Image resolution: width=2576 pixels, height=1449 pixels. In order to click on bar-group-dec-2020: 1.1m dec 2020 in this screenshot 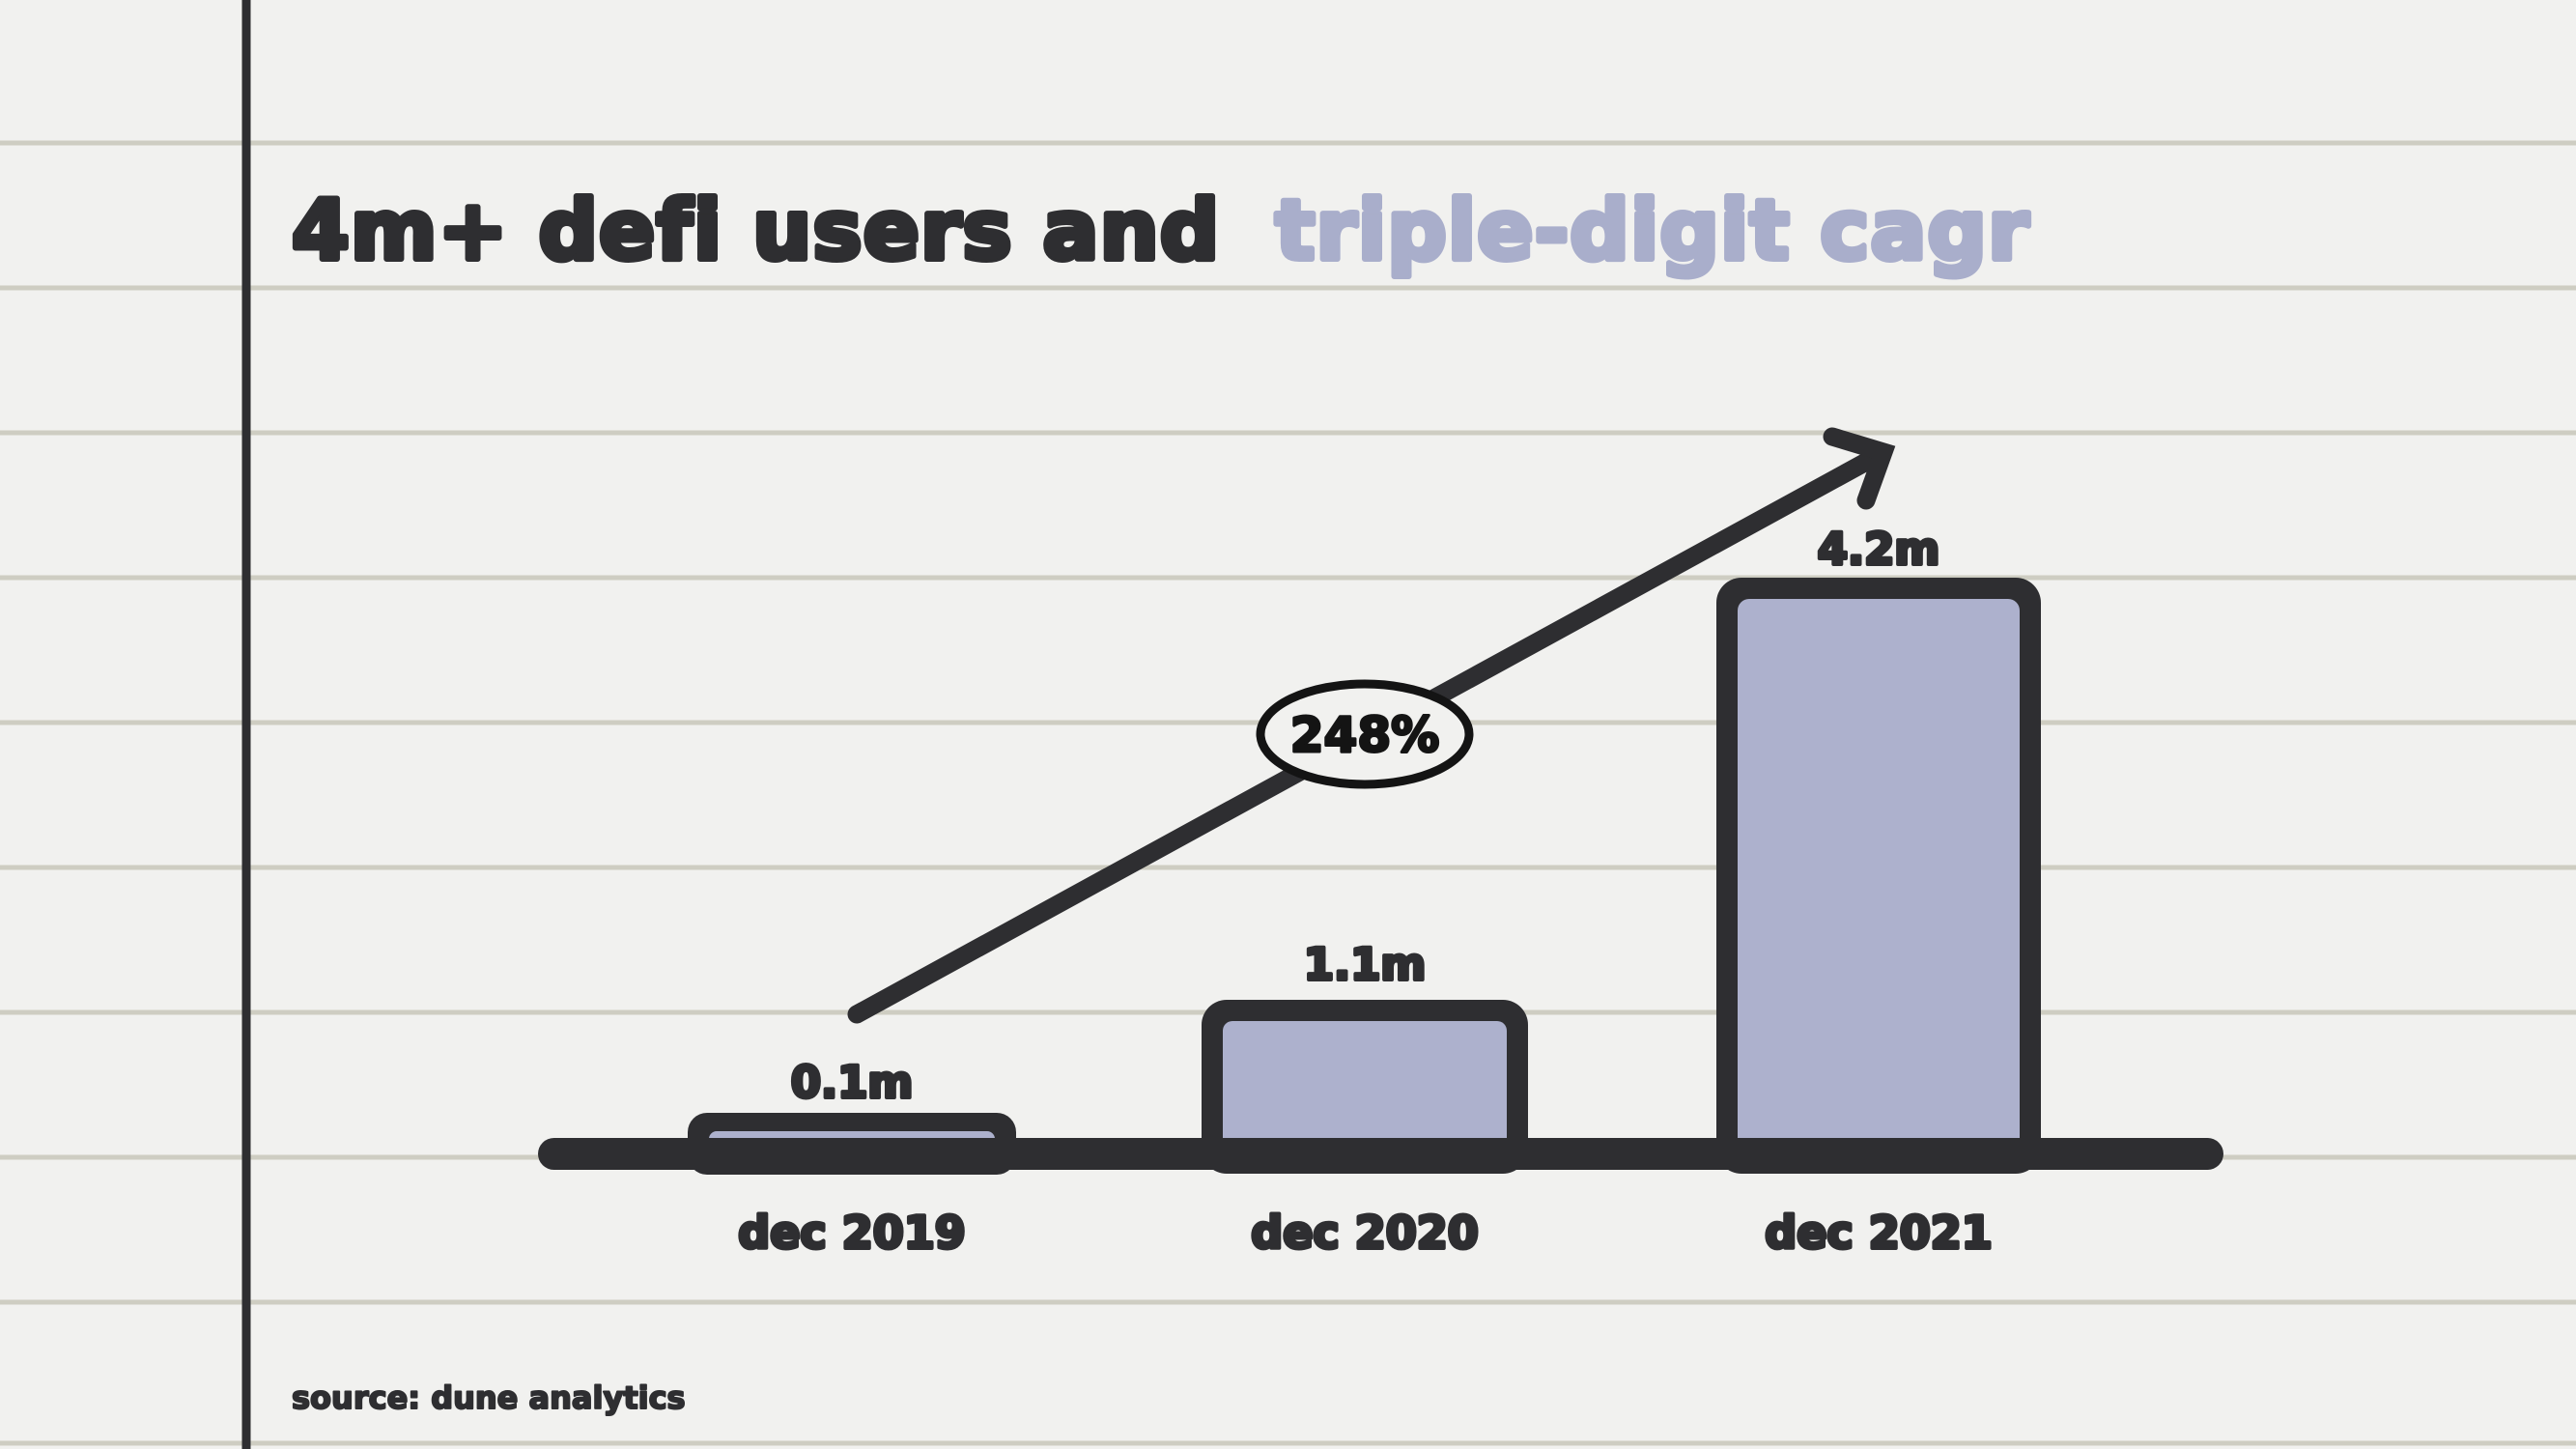, I will do `click(1365, 1099)`.